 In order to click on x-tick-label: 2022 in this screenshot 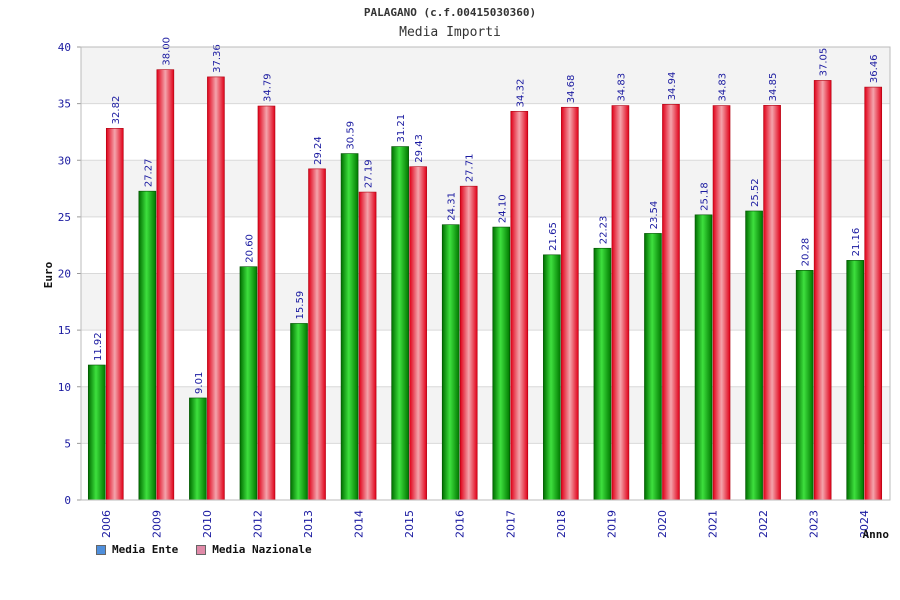, I will do `click(763, 524)`.